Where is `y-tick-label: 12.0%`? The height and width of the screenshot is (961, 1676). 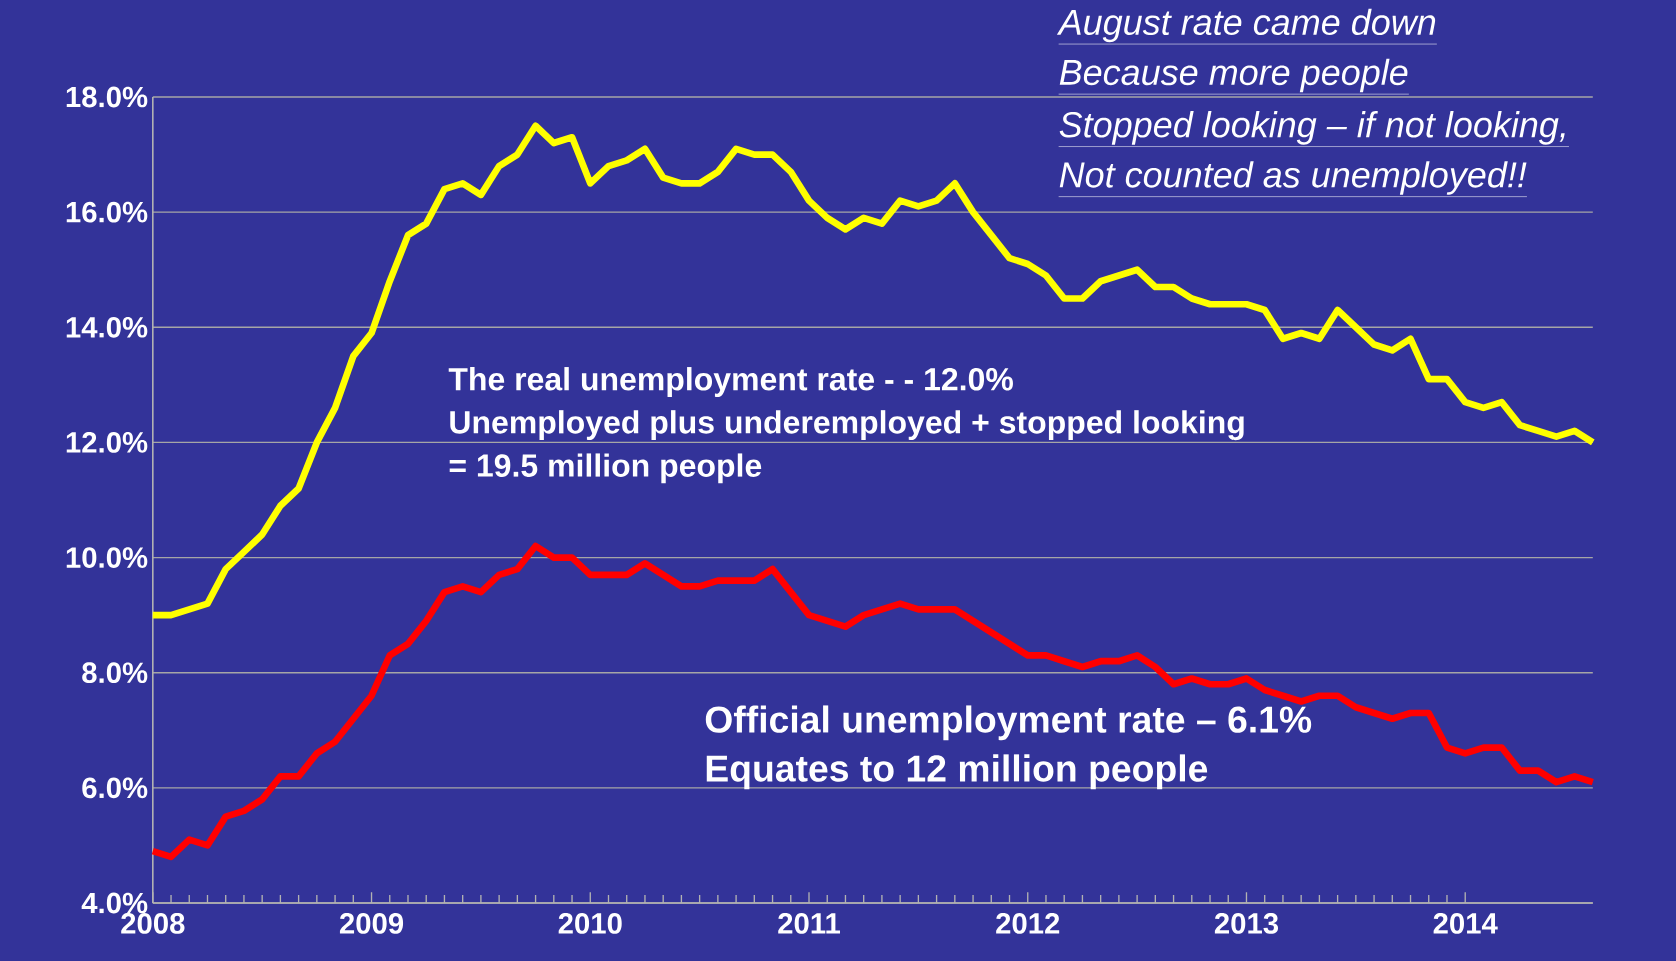
y-tick-label: 12.0% is located at coordinates (107, 442).